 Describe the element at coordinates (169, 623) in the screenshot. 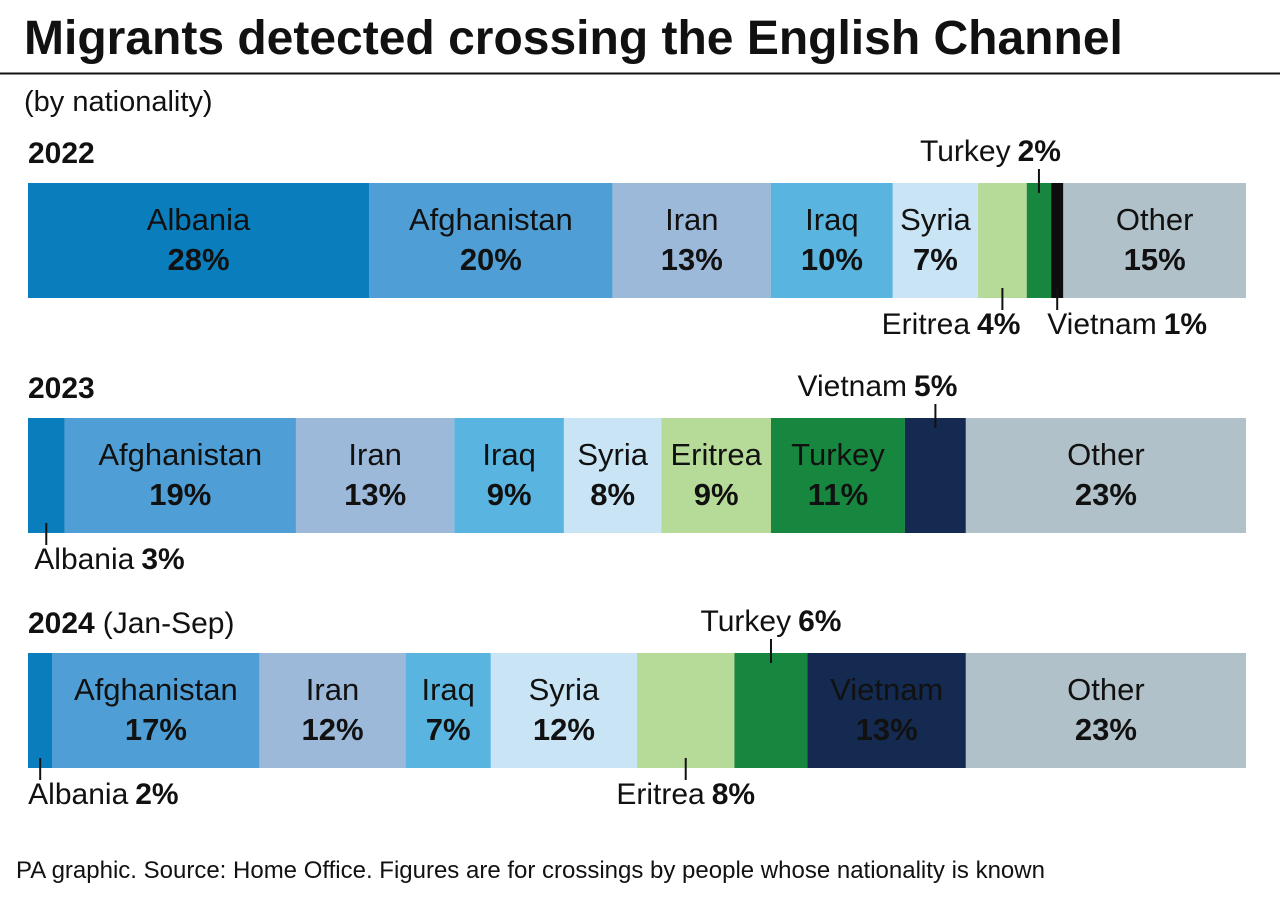

I see `year-note: (Jan-Sep)` at that location.